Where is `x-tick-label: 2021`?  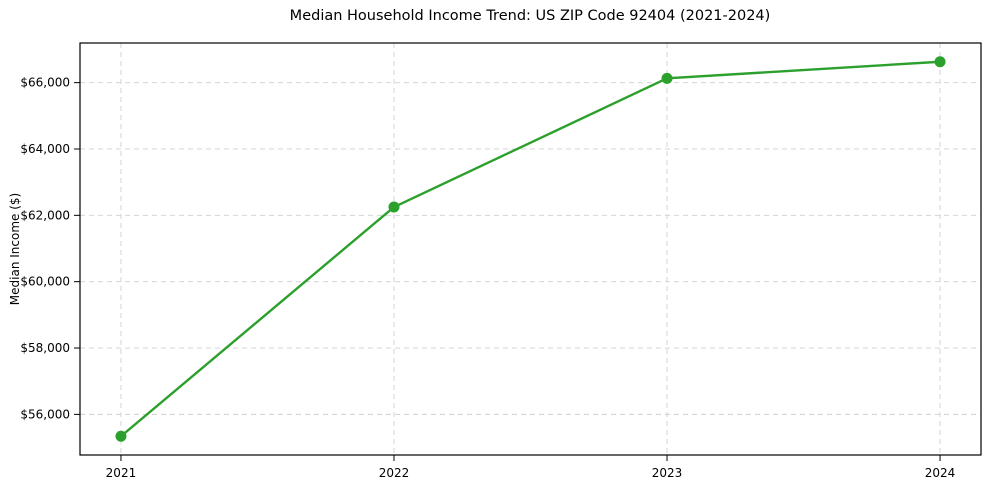 x-tick-label: 2021 is located at coordinates (121, 473).